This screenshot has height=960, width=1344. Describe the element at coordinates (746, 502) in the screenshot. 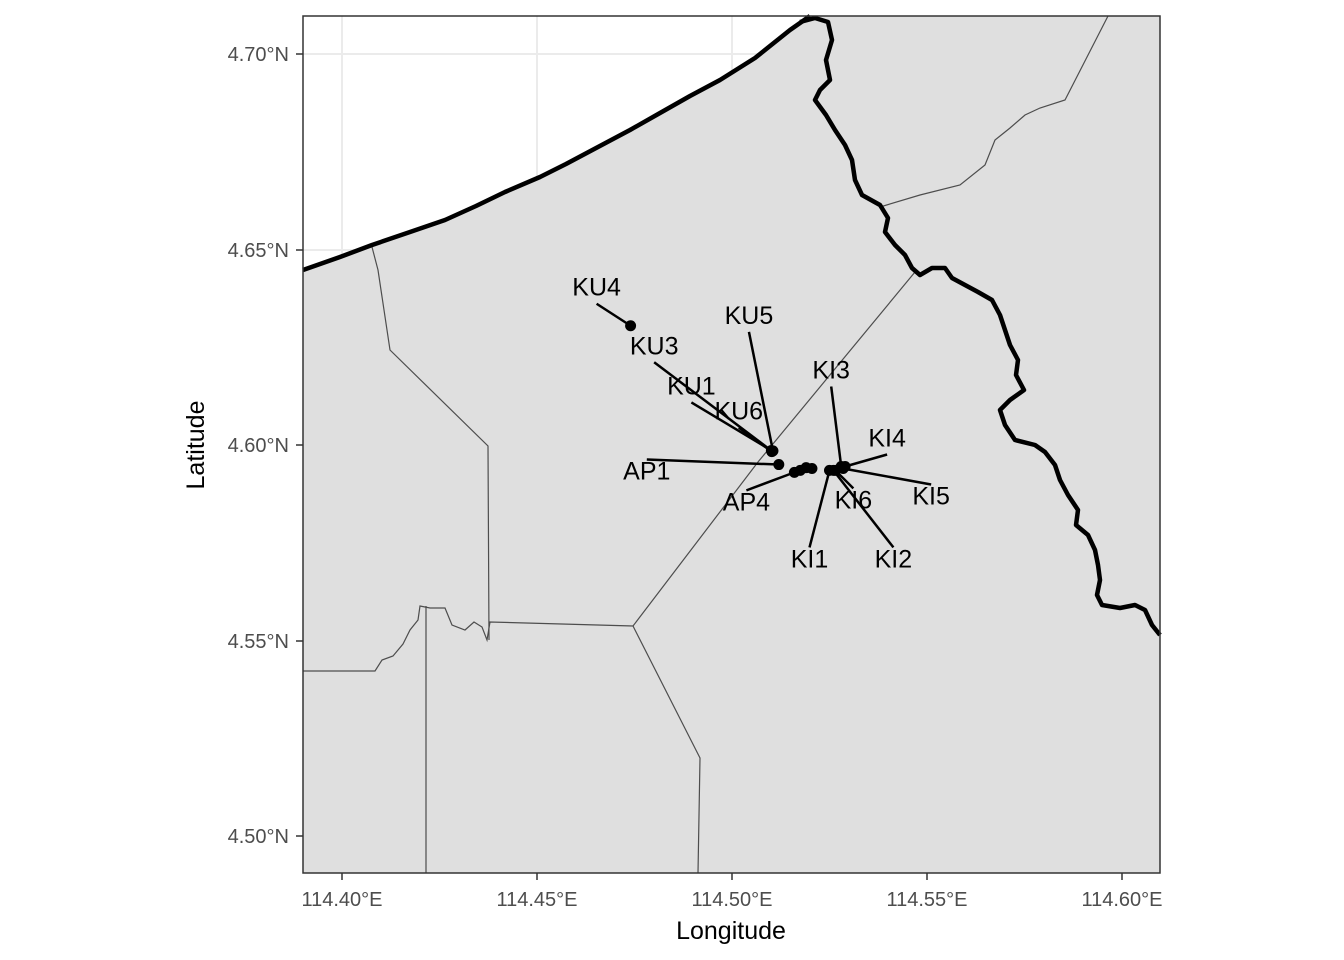

I see `site-label: AP4` at that location.